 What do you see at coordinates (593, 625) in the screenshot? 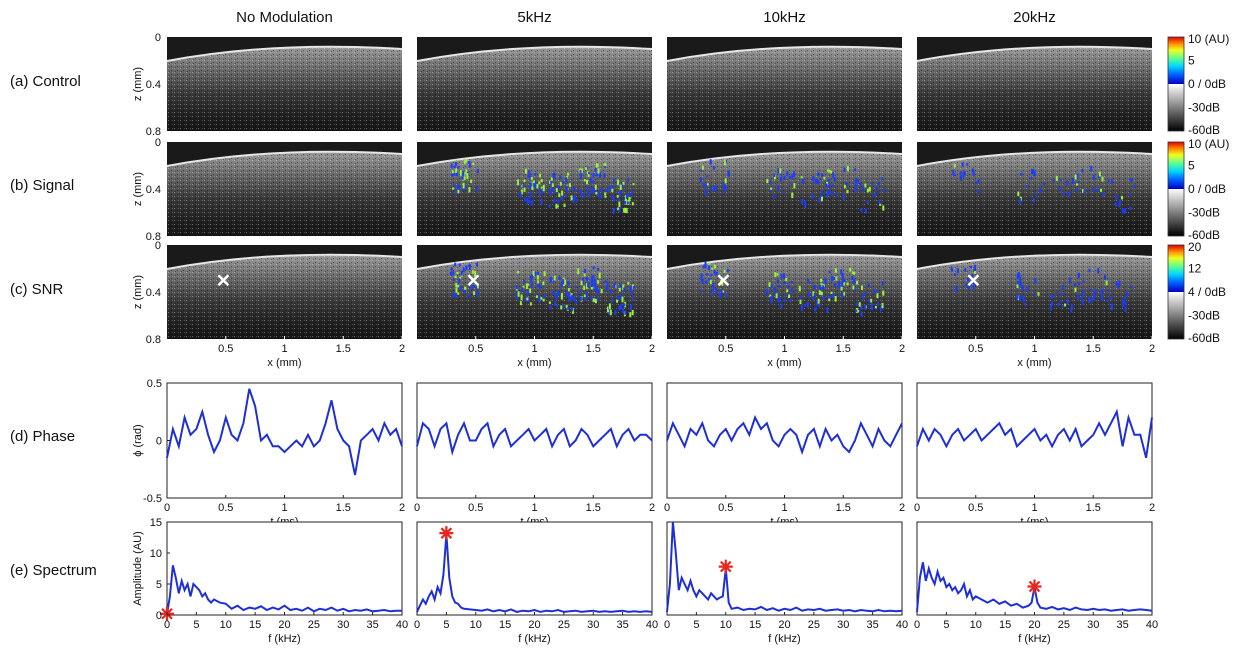
I see `x-tick-label: 30` at bounding box center [593, 625].